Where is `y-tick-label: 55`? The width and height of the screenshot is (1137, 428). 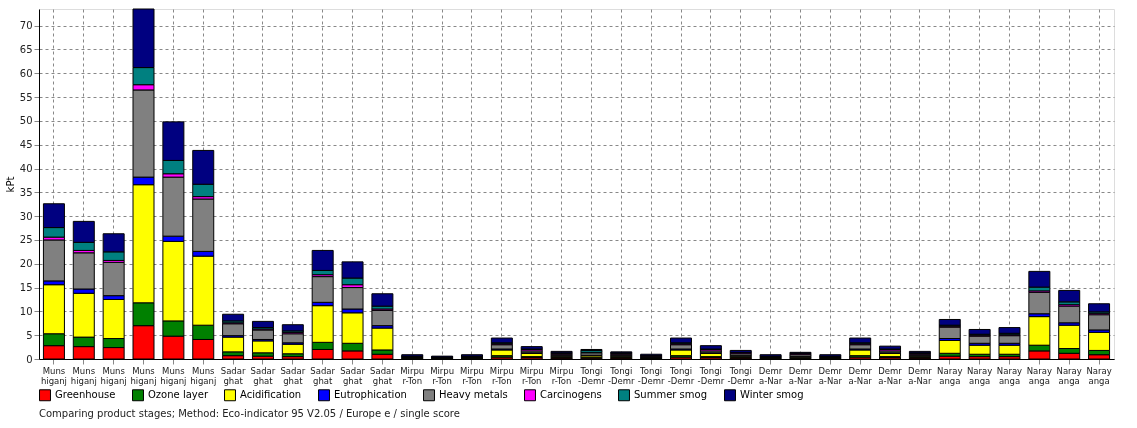 y-tick-label: 55 is located at coordinates (26, 97).